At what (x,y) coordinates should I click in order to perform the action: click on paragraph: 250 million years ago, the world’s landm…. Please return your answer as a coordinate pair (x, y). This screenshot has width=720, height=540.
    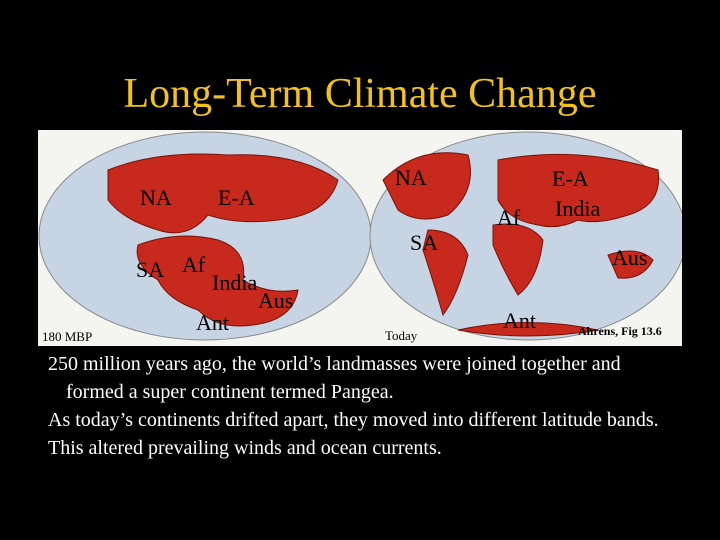
    Looking at the image, I should click on (334, 378).